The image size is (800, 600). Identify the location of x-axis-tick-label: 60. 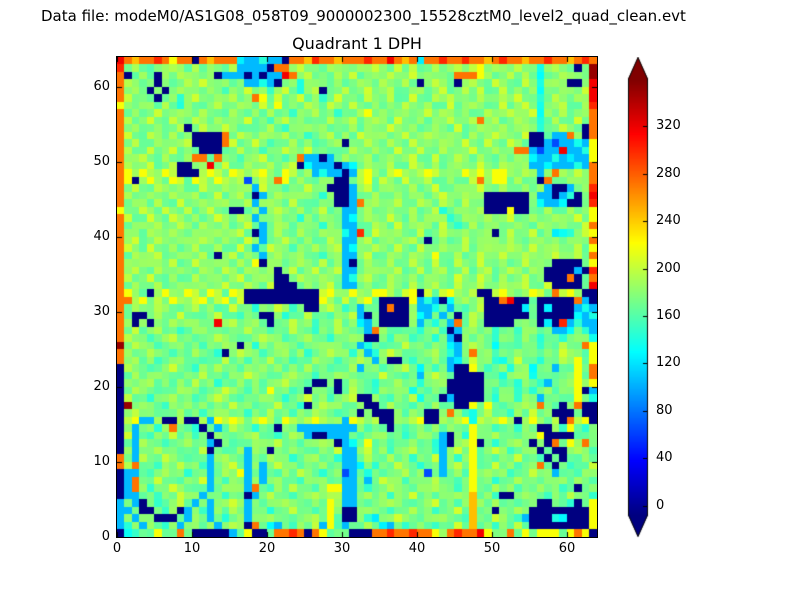
(567, 548).